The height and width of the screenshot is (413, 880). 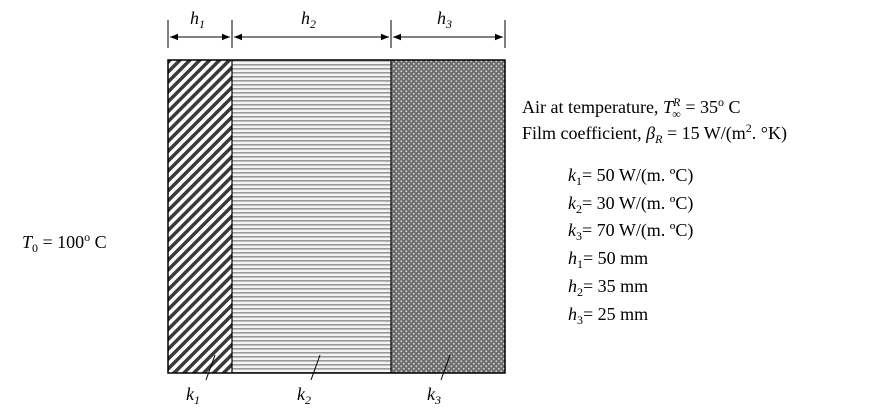 What do you see at coordinates (654, 133) in the screenshot?
I see `film-coefficient-line: Film coefficient, βR = 15 W/(m2. °K)` at bounding box center [654, 133].